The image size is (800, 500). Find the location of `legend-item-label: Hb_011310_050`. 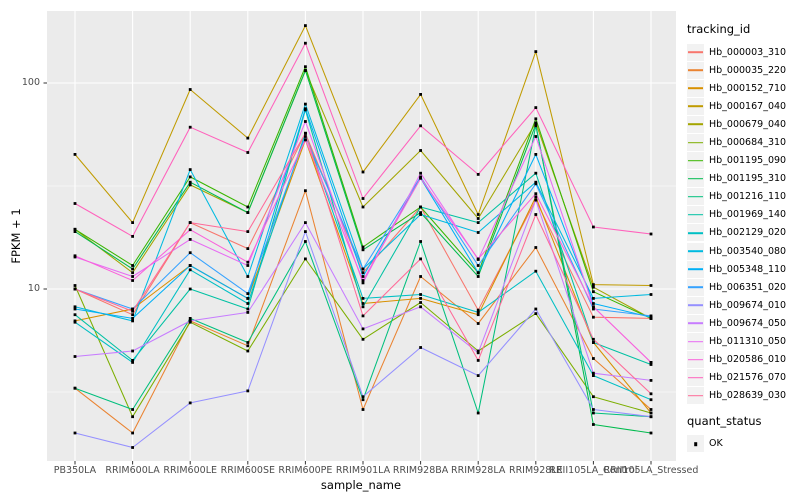

legend-item-label: Hb_011310_050 is located at coordinates (748, 342).